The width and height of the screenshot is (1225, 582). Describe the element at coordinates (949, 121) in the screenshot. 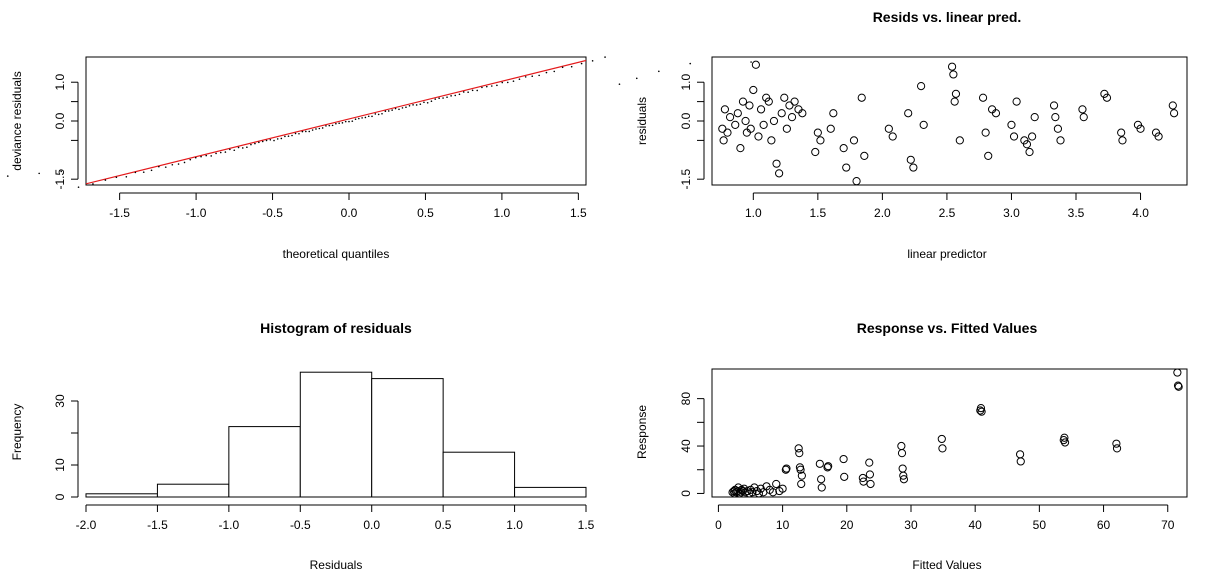

I see `linpred-plot-frame` at that location.